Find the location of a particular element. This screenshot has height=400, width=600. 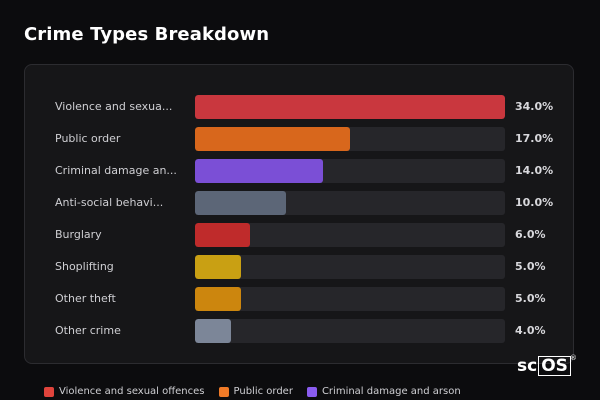

value-label: 34.0% is located at coordinates (534, 106).